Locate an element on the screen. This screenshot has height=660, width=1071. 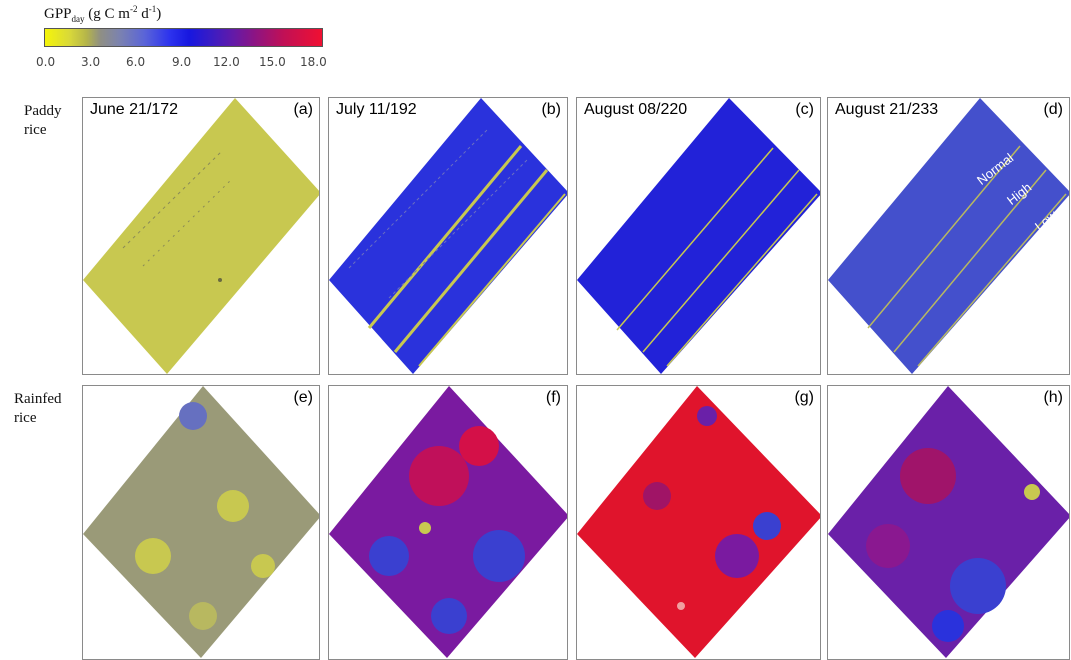
colorbar-tick: 18.0 is located at coordinates (313, 62).